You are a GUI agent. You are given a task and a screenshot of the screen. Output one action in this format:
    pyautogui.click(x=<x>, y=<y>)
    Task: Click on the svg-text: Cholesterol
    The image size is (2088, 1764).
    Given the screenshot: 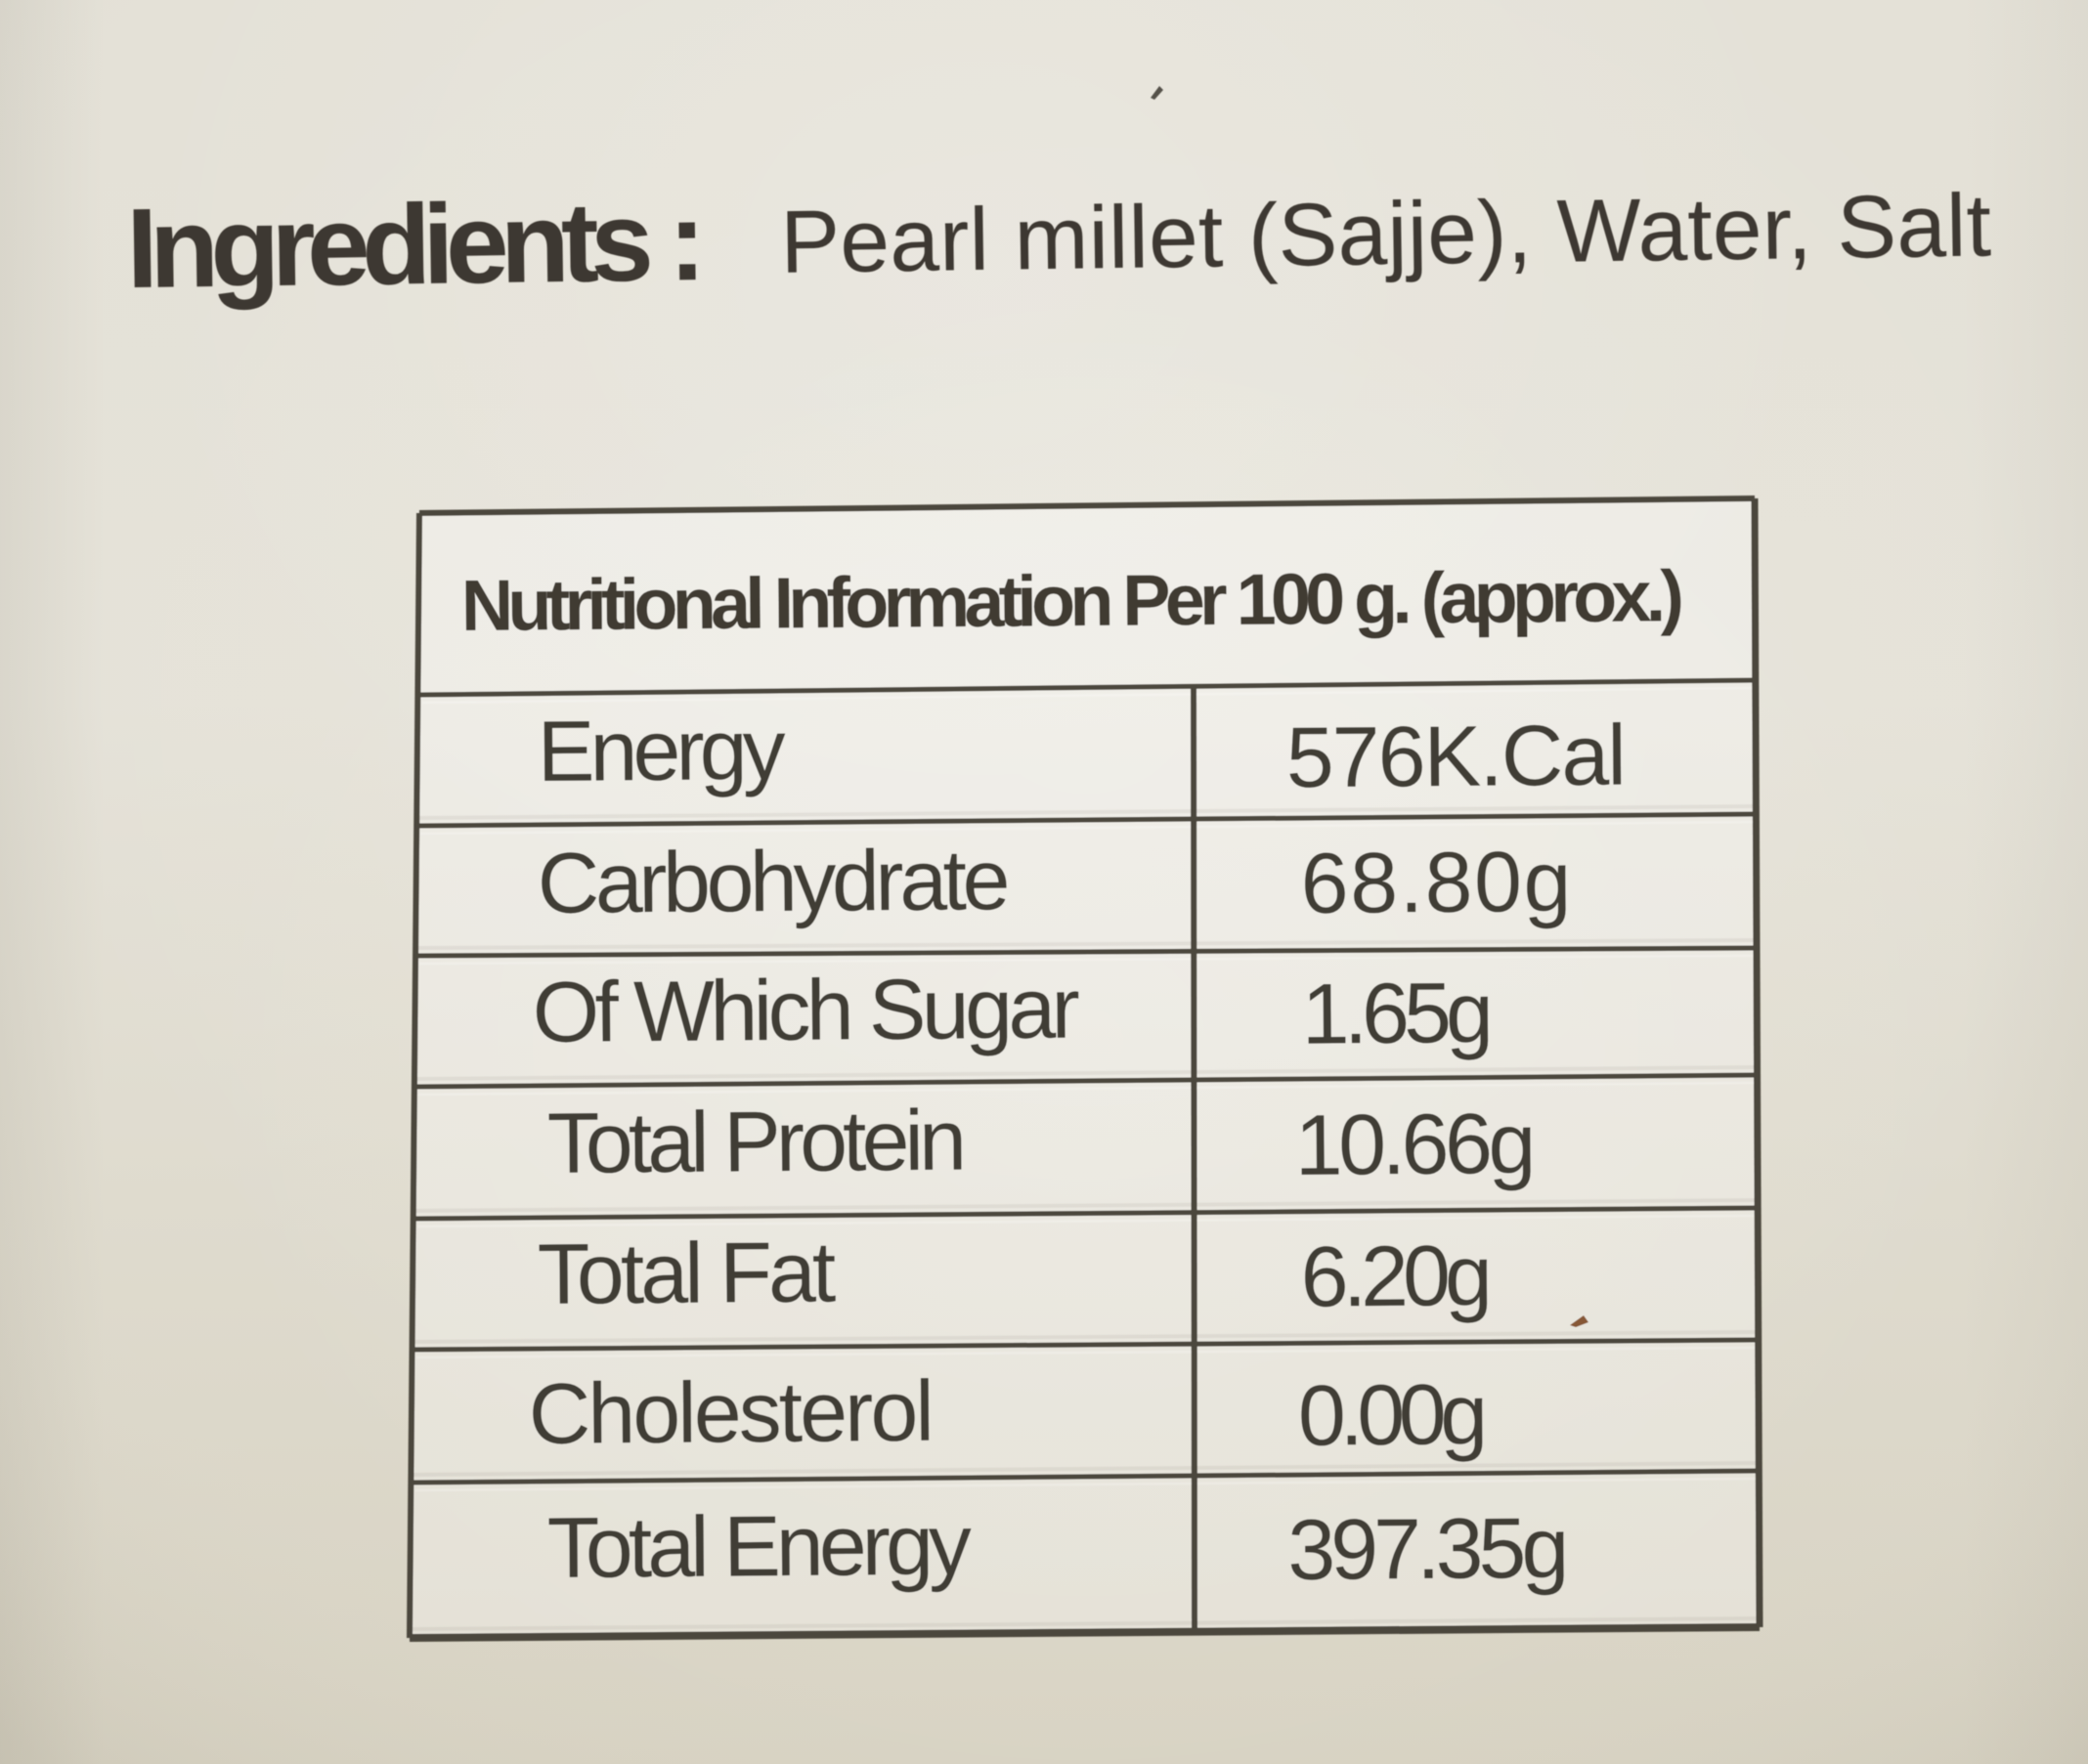 What is the action you would take?
    pyautogui.click(x=730, y=1412)
    